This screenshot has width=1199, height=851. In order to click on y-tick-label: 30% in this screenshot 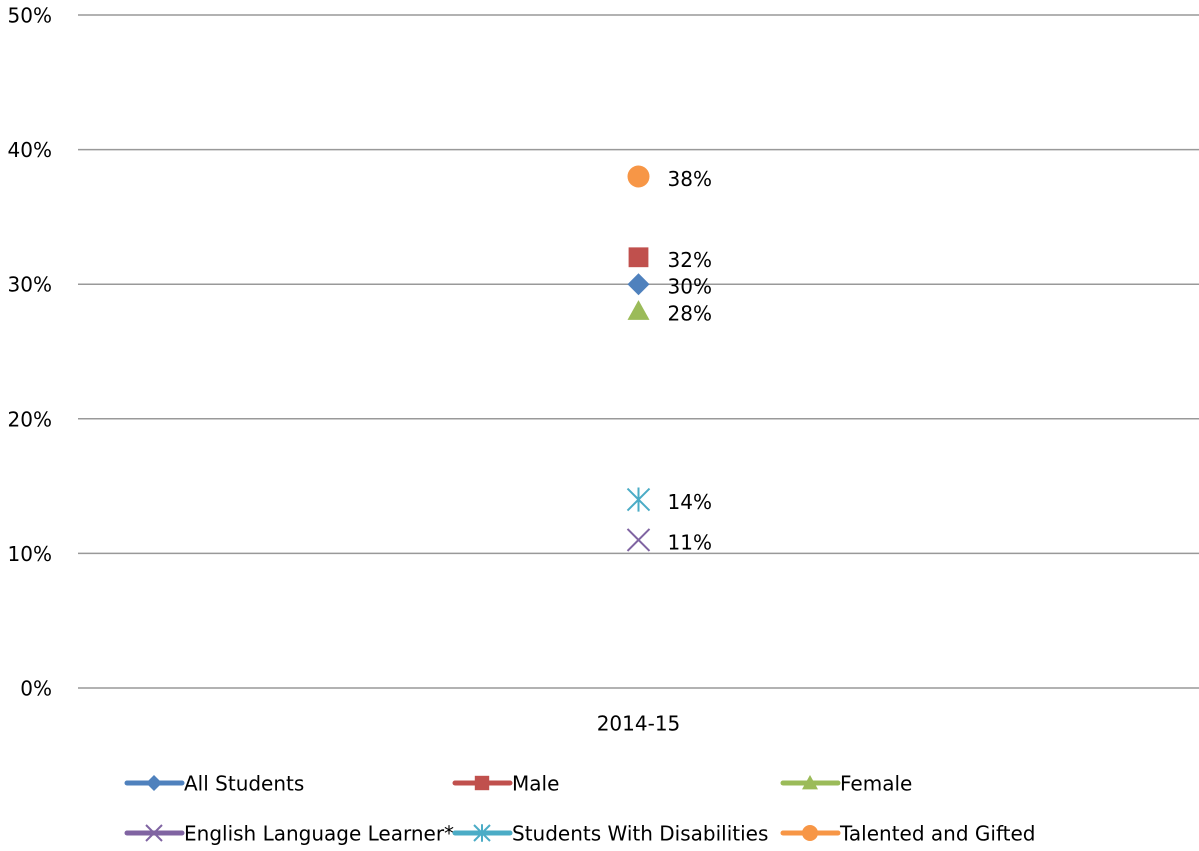, I will do `click(30, 285)`.